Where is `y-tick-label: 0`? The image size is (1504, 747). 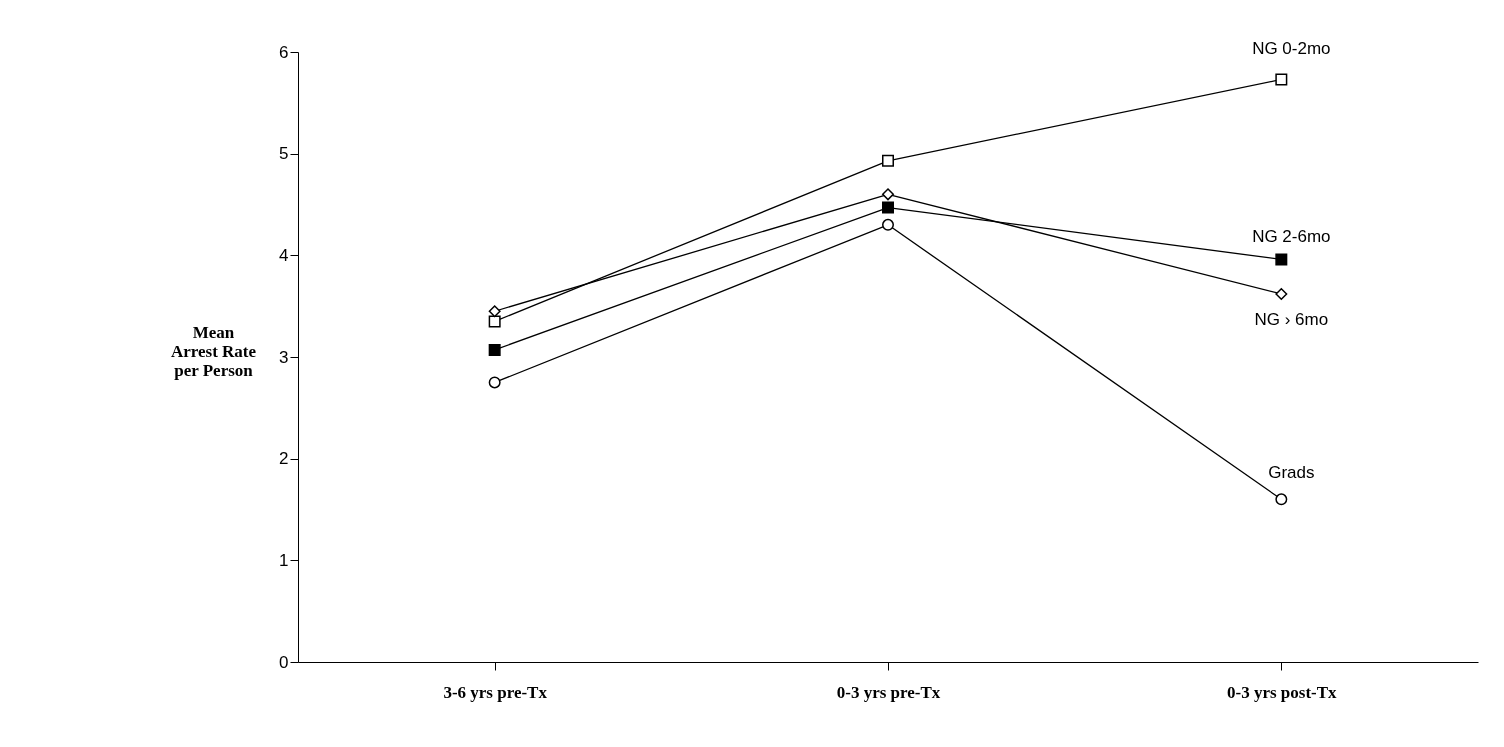
y-tick-label: 0 is located at coordinates (284, 662).